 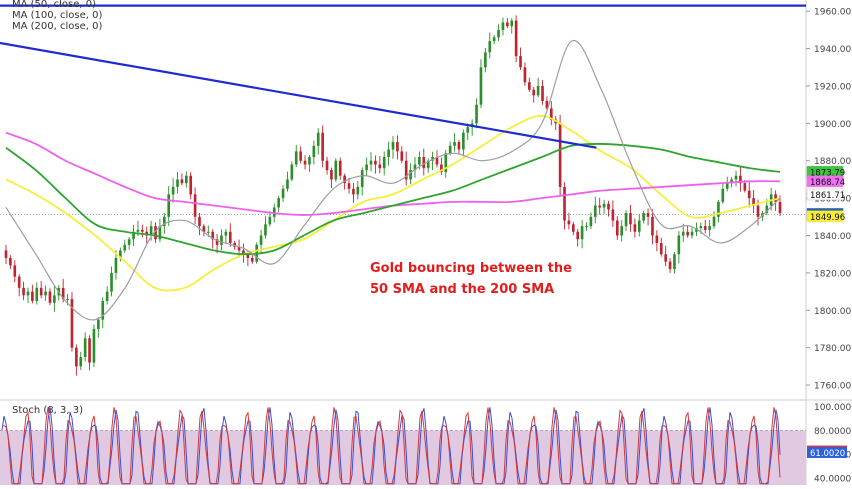 What do you see at coordinates (827, 183) in the screenshot?
I see `price-label: 1868.74` at bounding box center [827, 183].